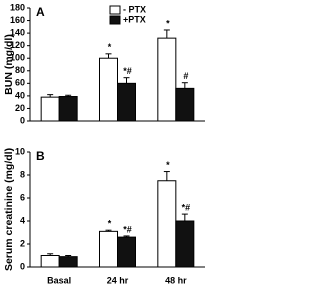  I want to click on y-tick-label: 80, so click(20, 70).